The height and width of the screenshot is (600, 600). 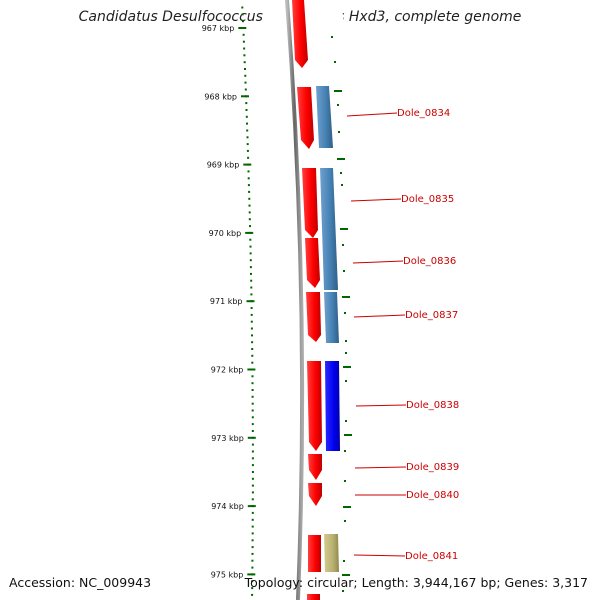 What do you see at coordinates (376, 334) in the screenshot?
I see `gene-leader-lines` at bounding box center [376, 334].